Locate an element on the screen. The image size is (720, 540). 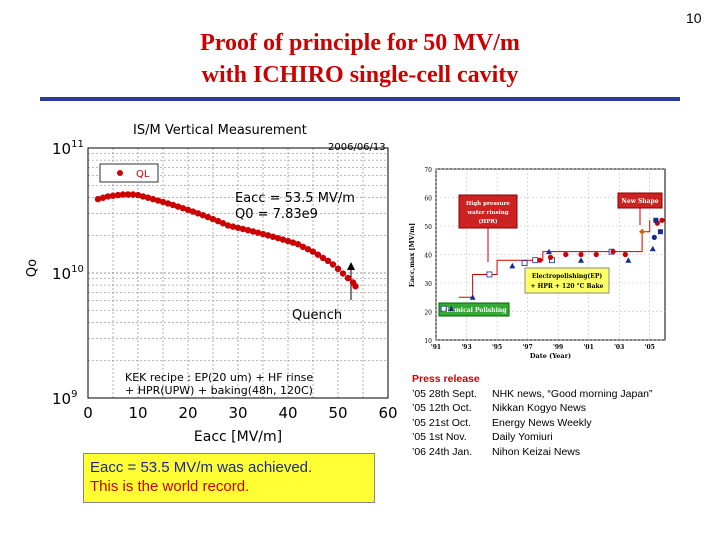
inset-y-tick-20: 20 is located at coordinates (428, 313).